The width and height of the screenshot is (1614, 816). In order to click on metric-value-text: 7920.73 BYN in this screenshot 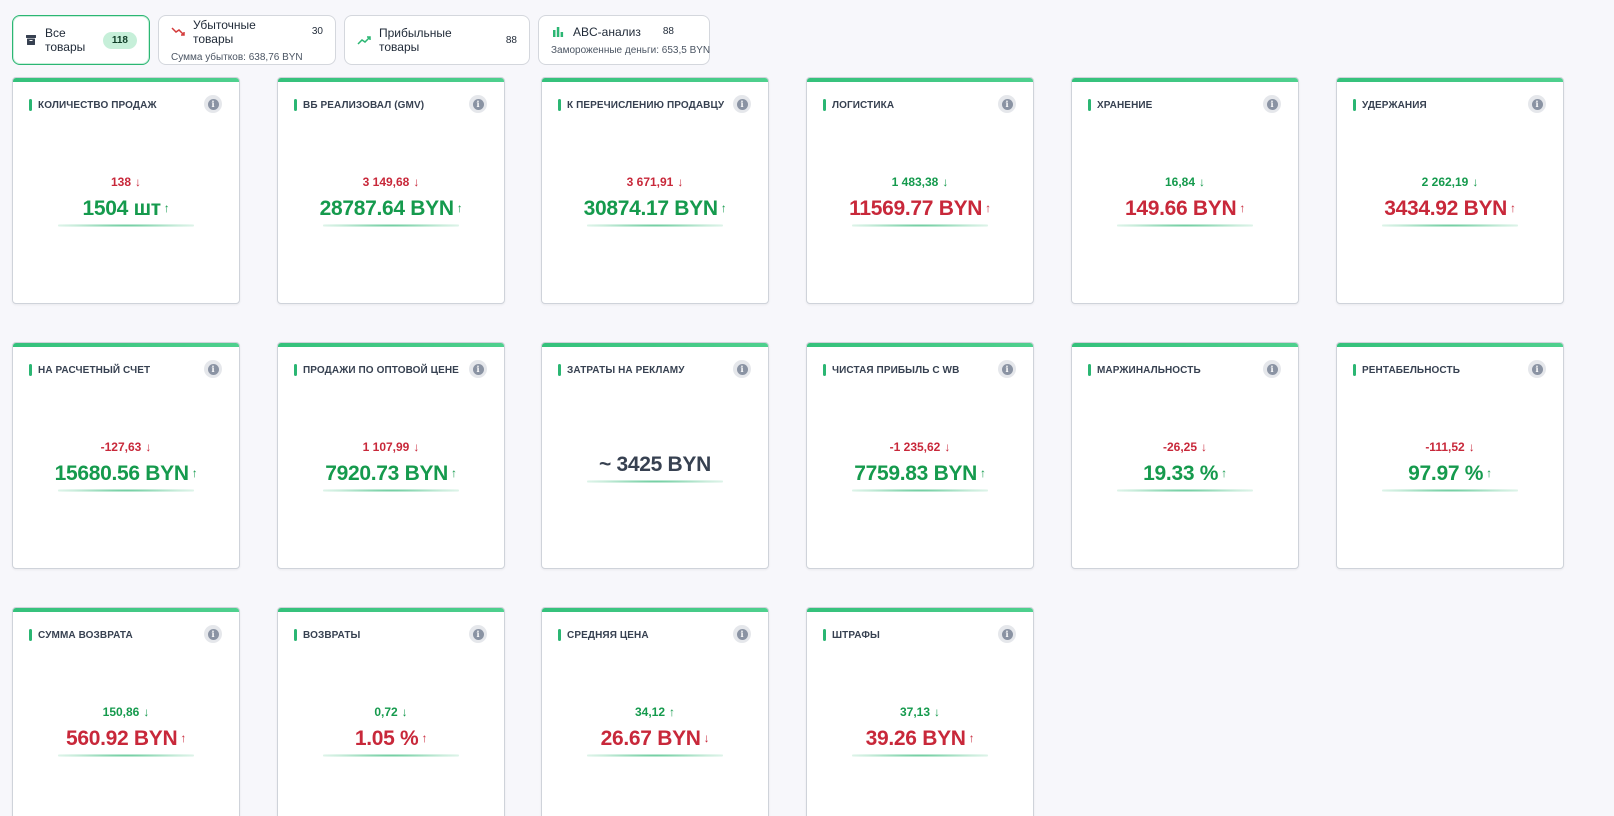, I will do `click(387, 473)`.